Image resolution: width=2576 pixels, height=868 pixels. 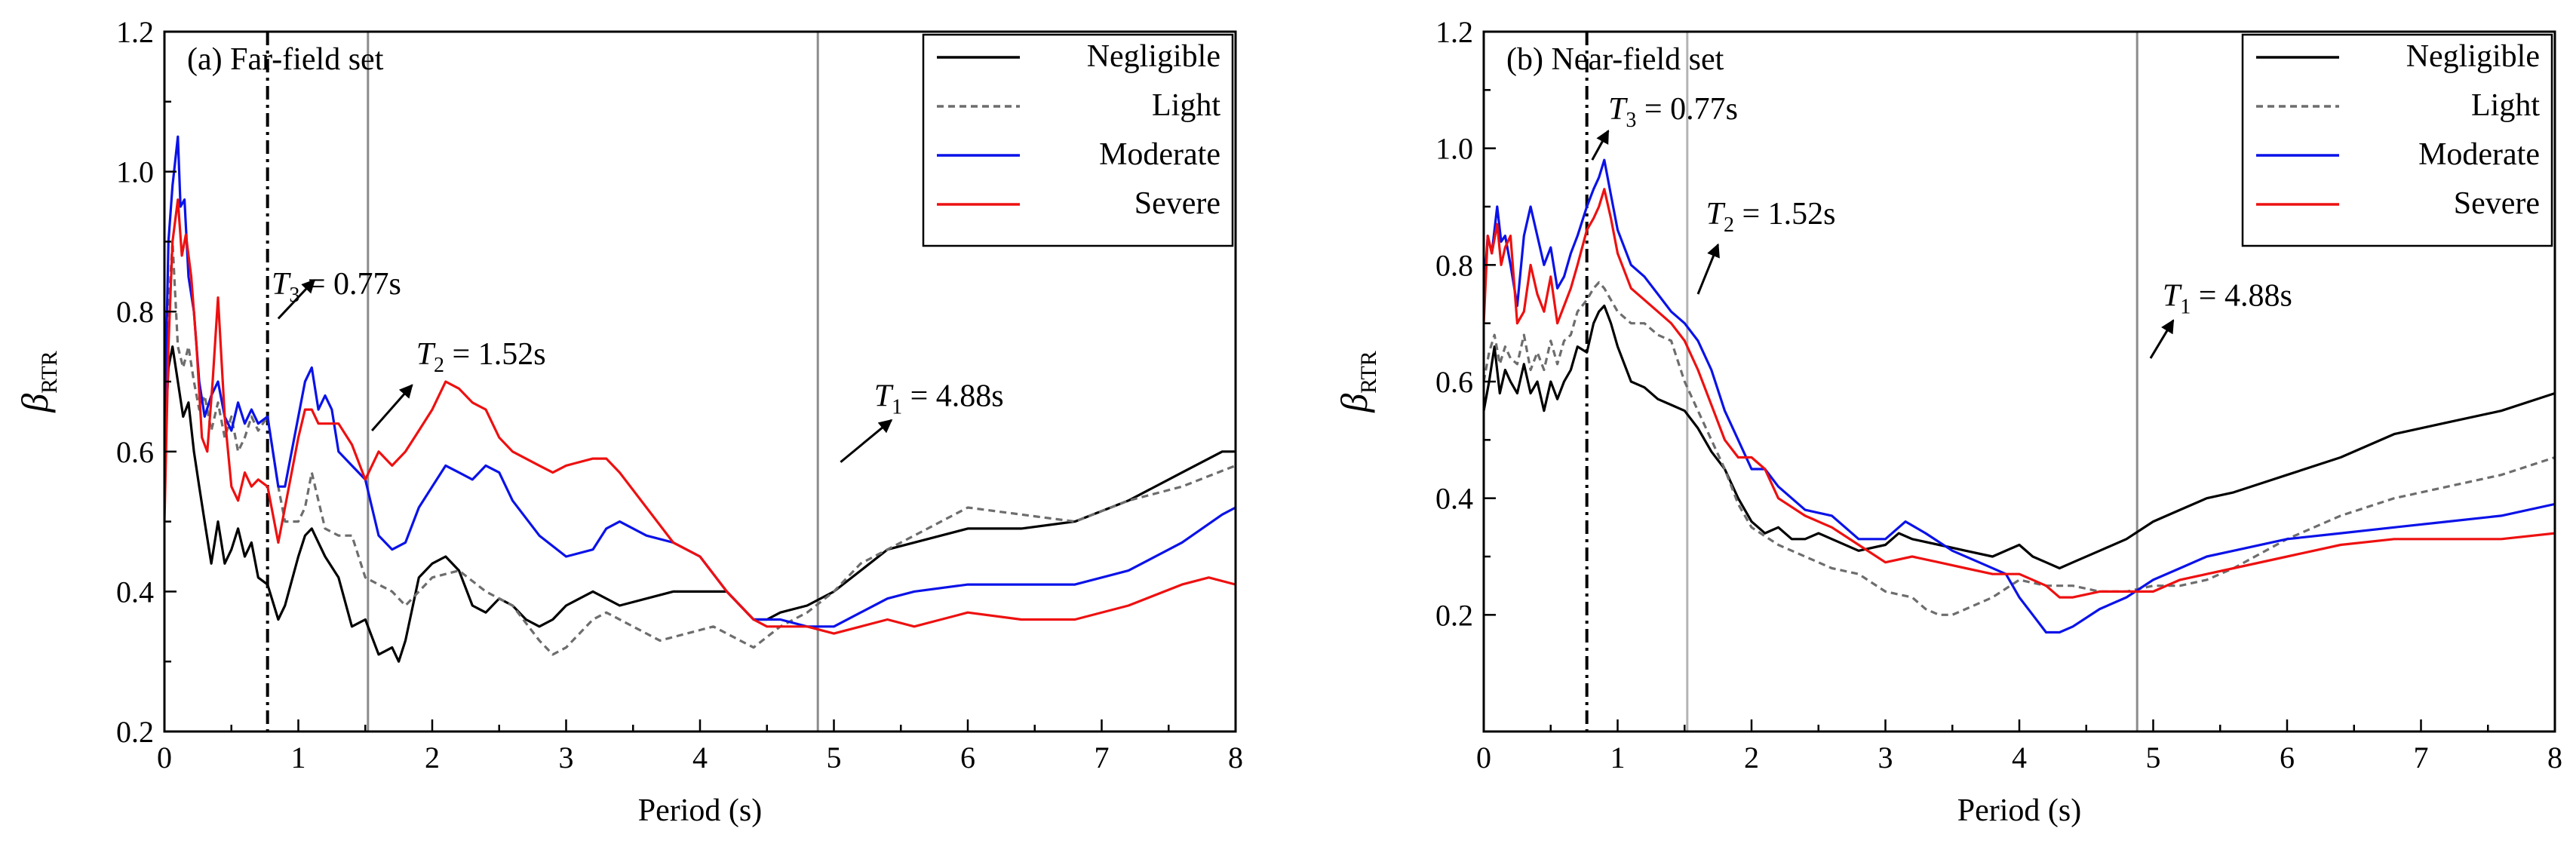 I want to click on series-line-negligible, so click(x=2019, y=437).